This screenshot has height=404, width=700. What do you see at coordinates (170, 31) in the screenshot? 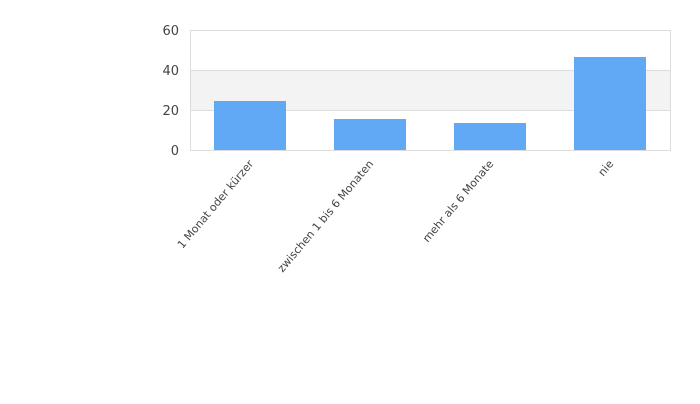
I see `y-tick-label: 60` at bounding box center [170, 31].